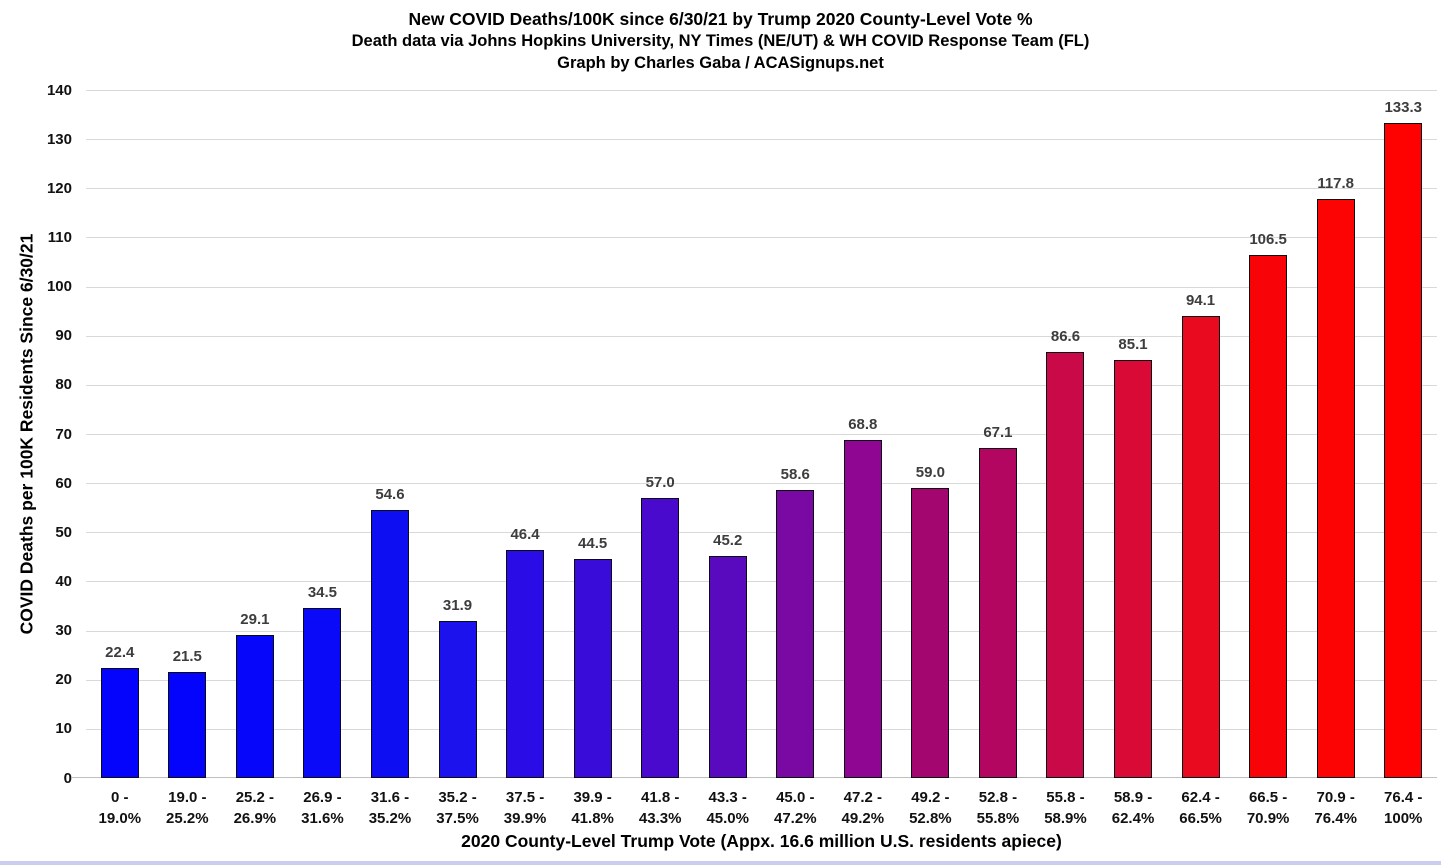 Image resolution: width=1441 pixels, height=865 pixels. I want to click on bar-value-label-4: 34.5, so click(322, 593).